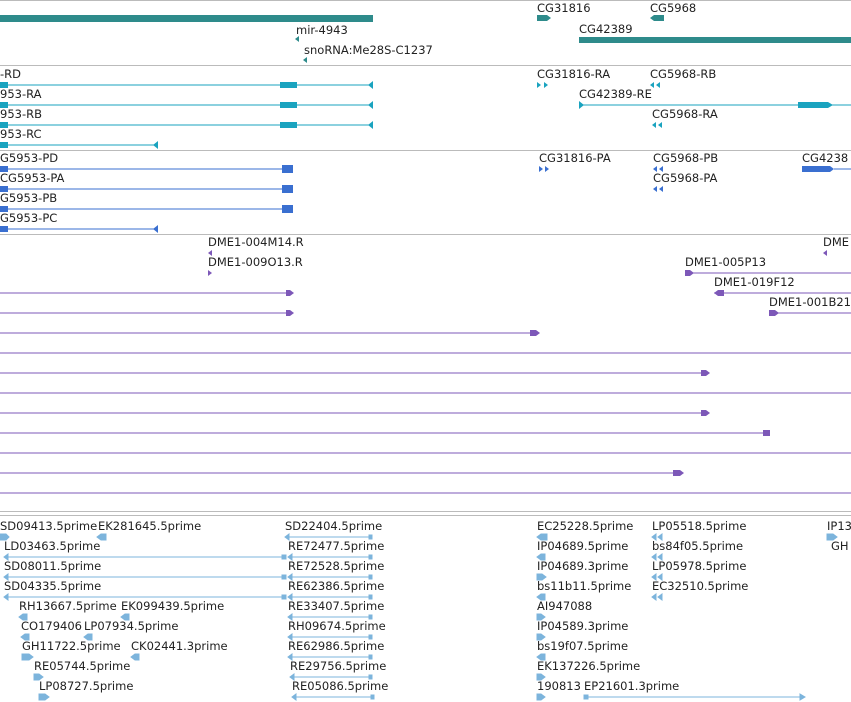 Image resolution: width=851 pixels, height=702 pixels. I want to click on protein-label: CG4238, so click(825, 158).